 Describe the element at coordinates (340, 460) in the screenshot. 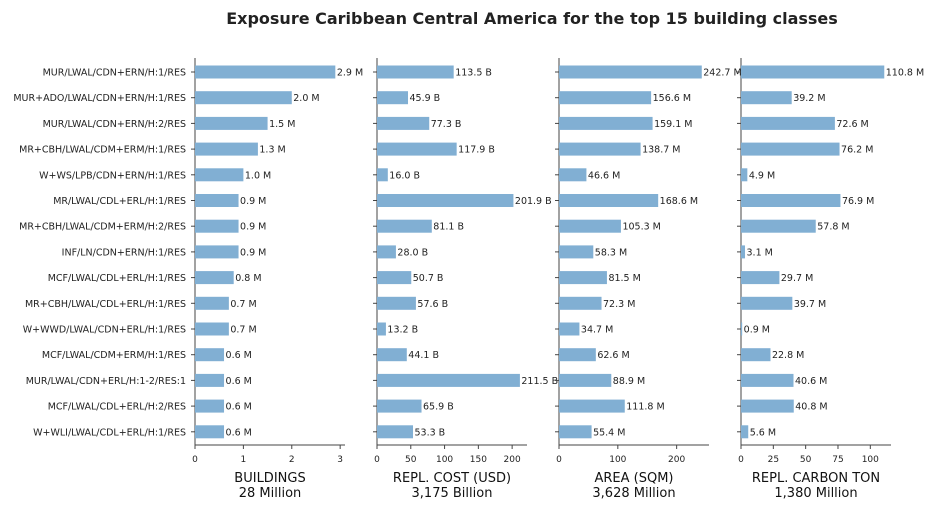

I see `x-tick-label: 3` at that location.